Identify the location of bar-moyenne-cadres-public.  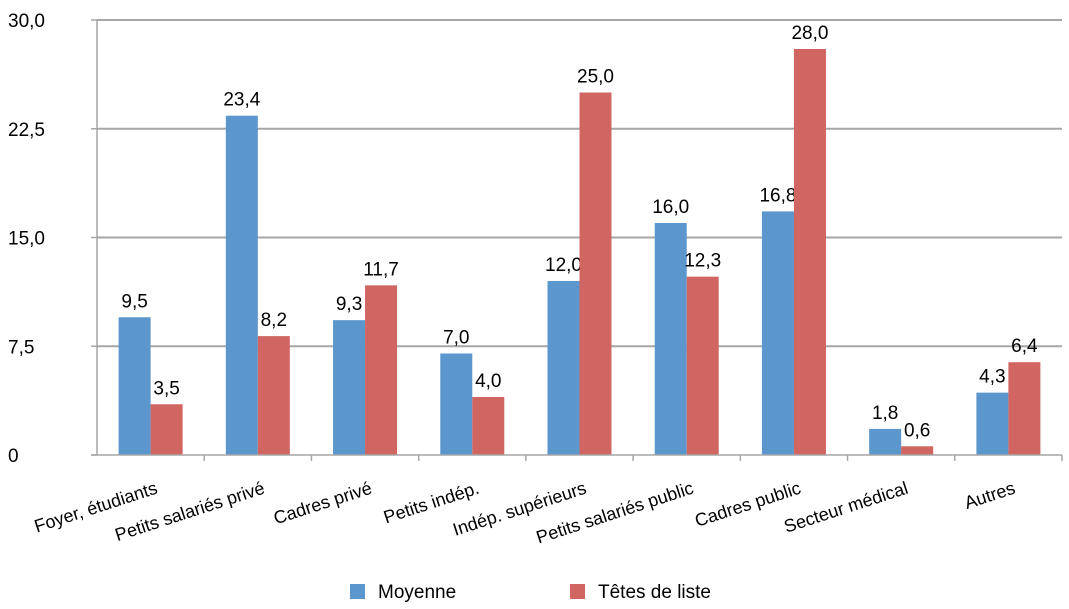
(777, 333).